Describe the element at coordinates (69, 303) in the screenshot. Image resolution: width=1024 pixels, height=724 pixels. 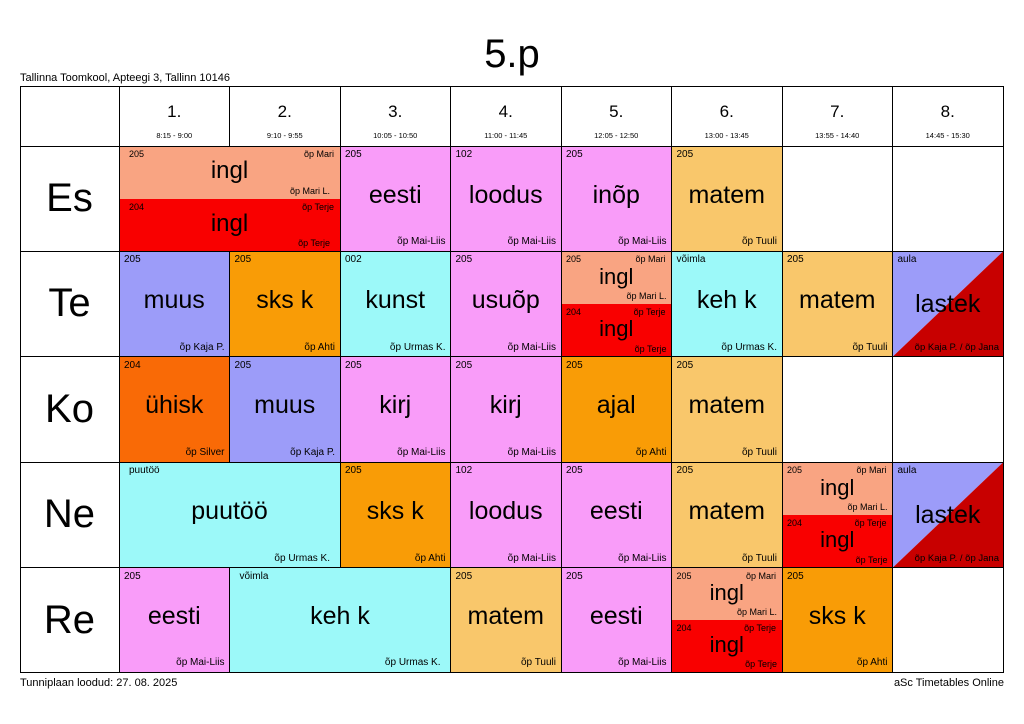
I see `day-label: Te` at that location.